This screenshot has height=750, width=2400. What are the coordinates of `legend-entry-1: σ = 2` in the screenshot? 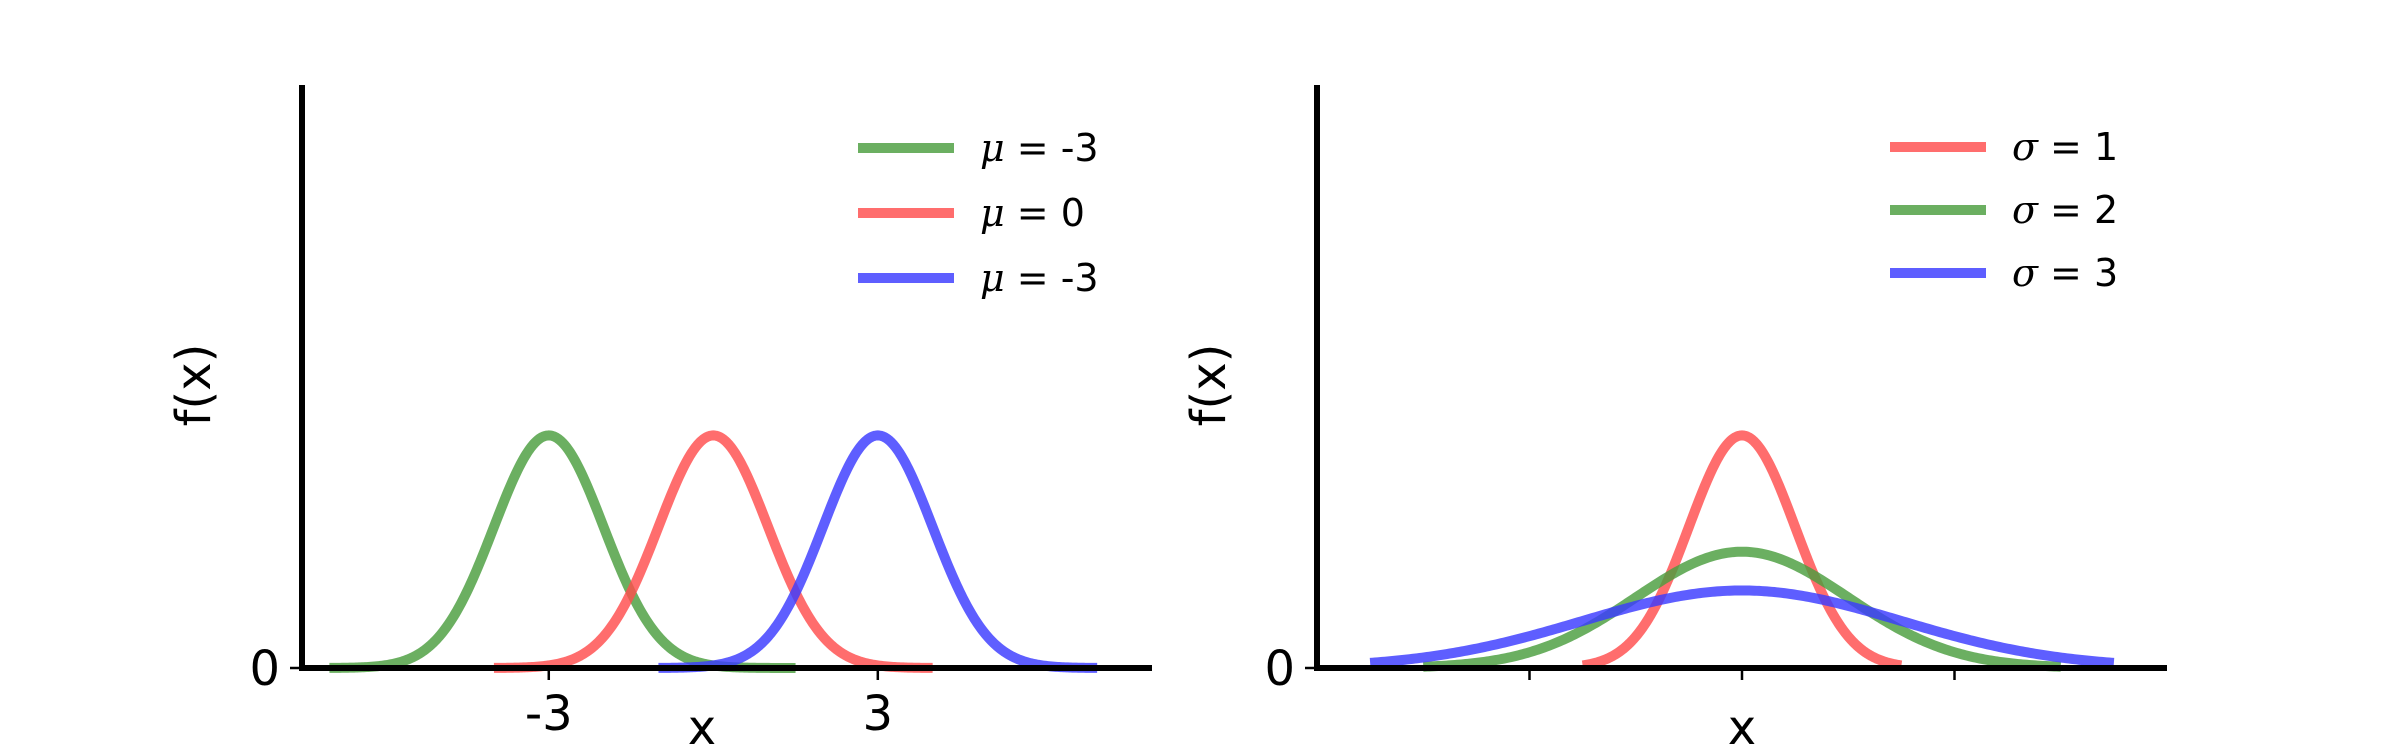 It's located at (2065, 210).